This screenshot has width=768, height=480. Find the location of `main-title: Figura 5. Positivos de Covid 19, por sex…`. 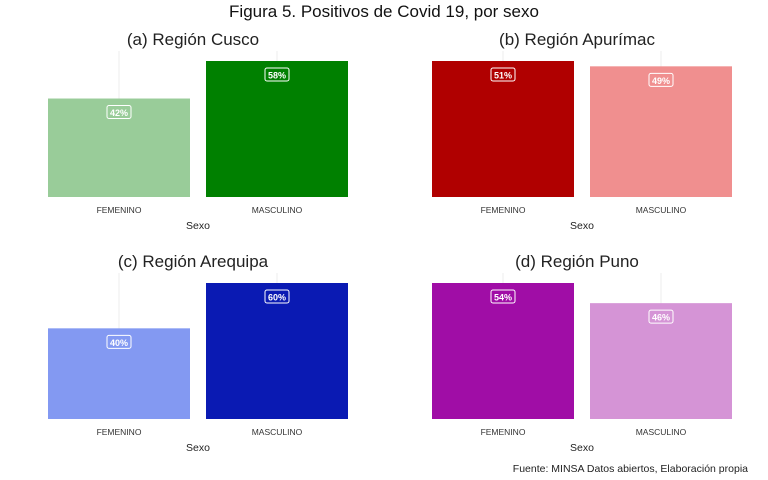

main-title: Figura 5. Positivos de Covid 19, por sex… is located at coordinates (384, 11).